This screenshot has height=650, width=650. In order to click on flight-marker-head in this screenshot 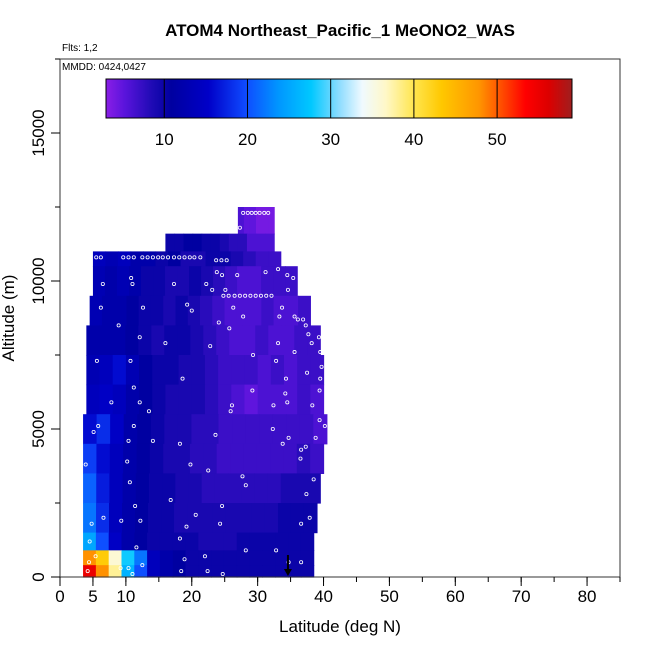, I will do `click(287, 572)`.